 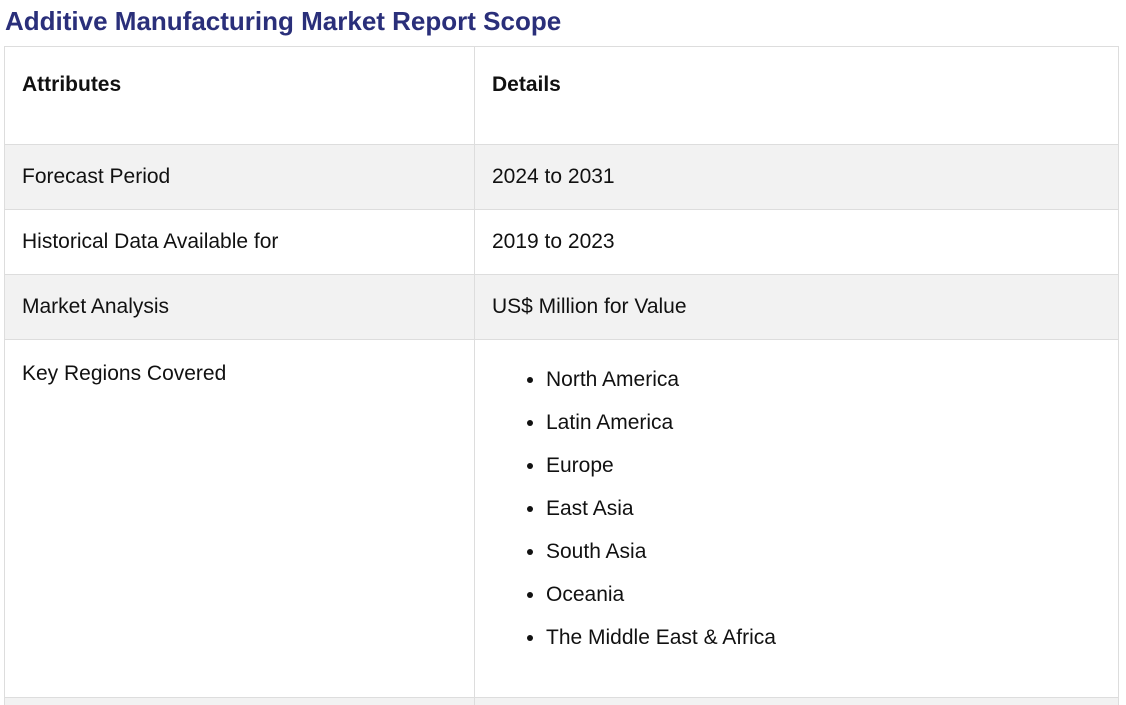 I want to click on attribute-cell: Forecast Period, so click(x=239, y=177).